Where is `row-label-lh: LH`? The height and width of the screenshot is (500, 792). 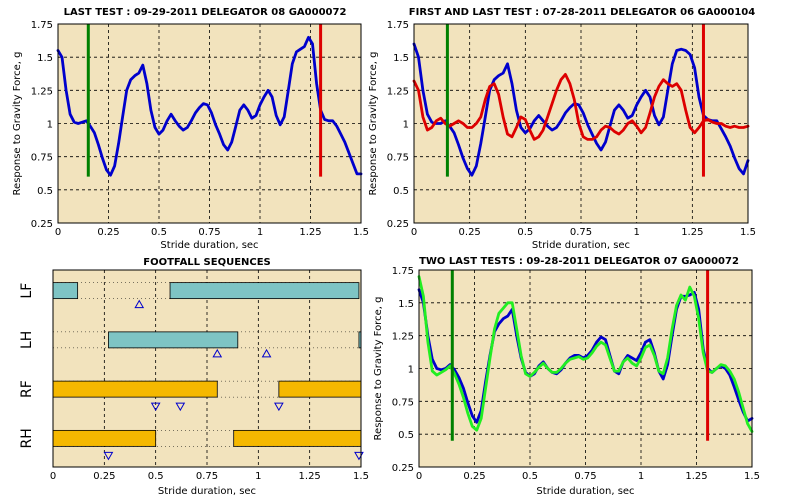
row-label-lh: LH is located at coordinates (27, 340).